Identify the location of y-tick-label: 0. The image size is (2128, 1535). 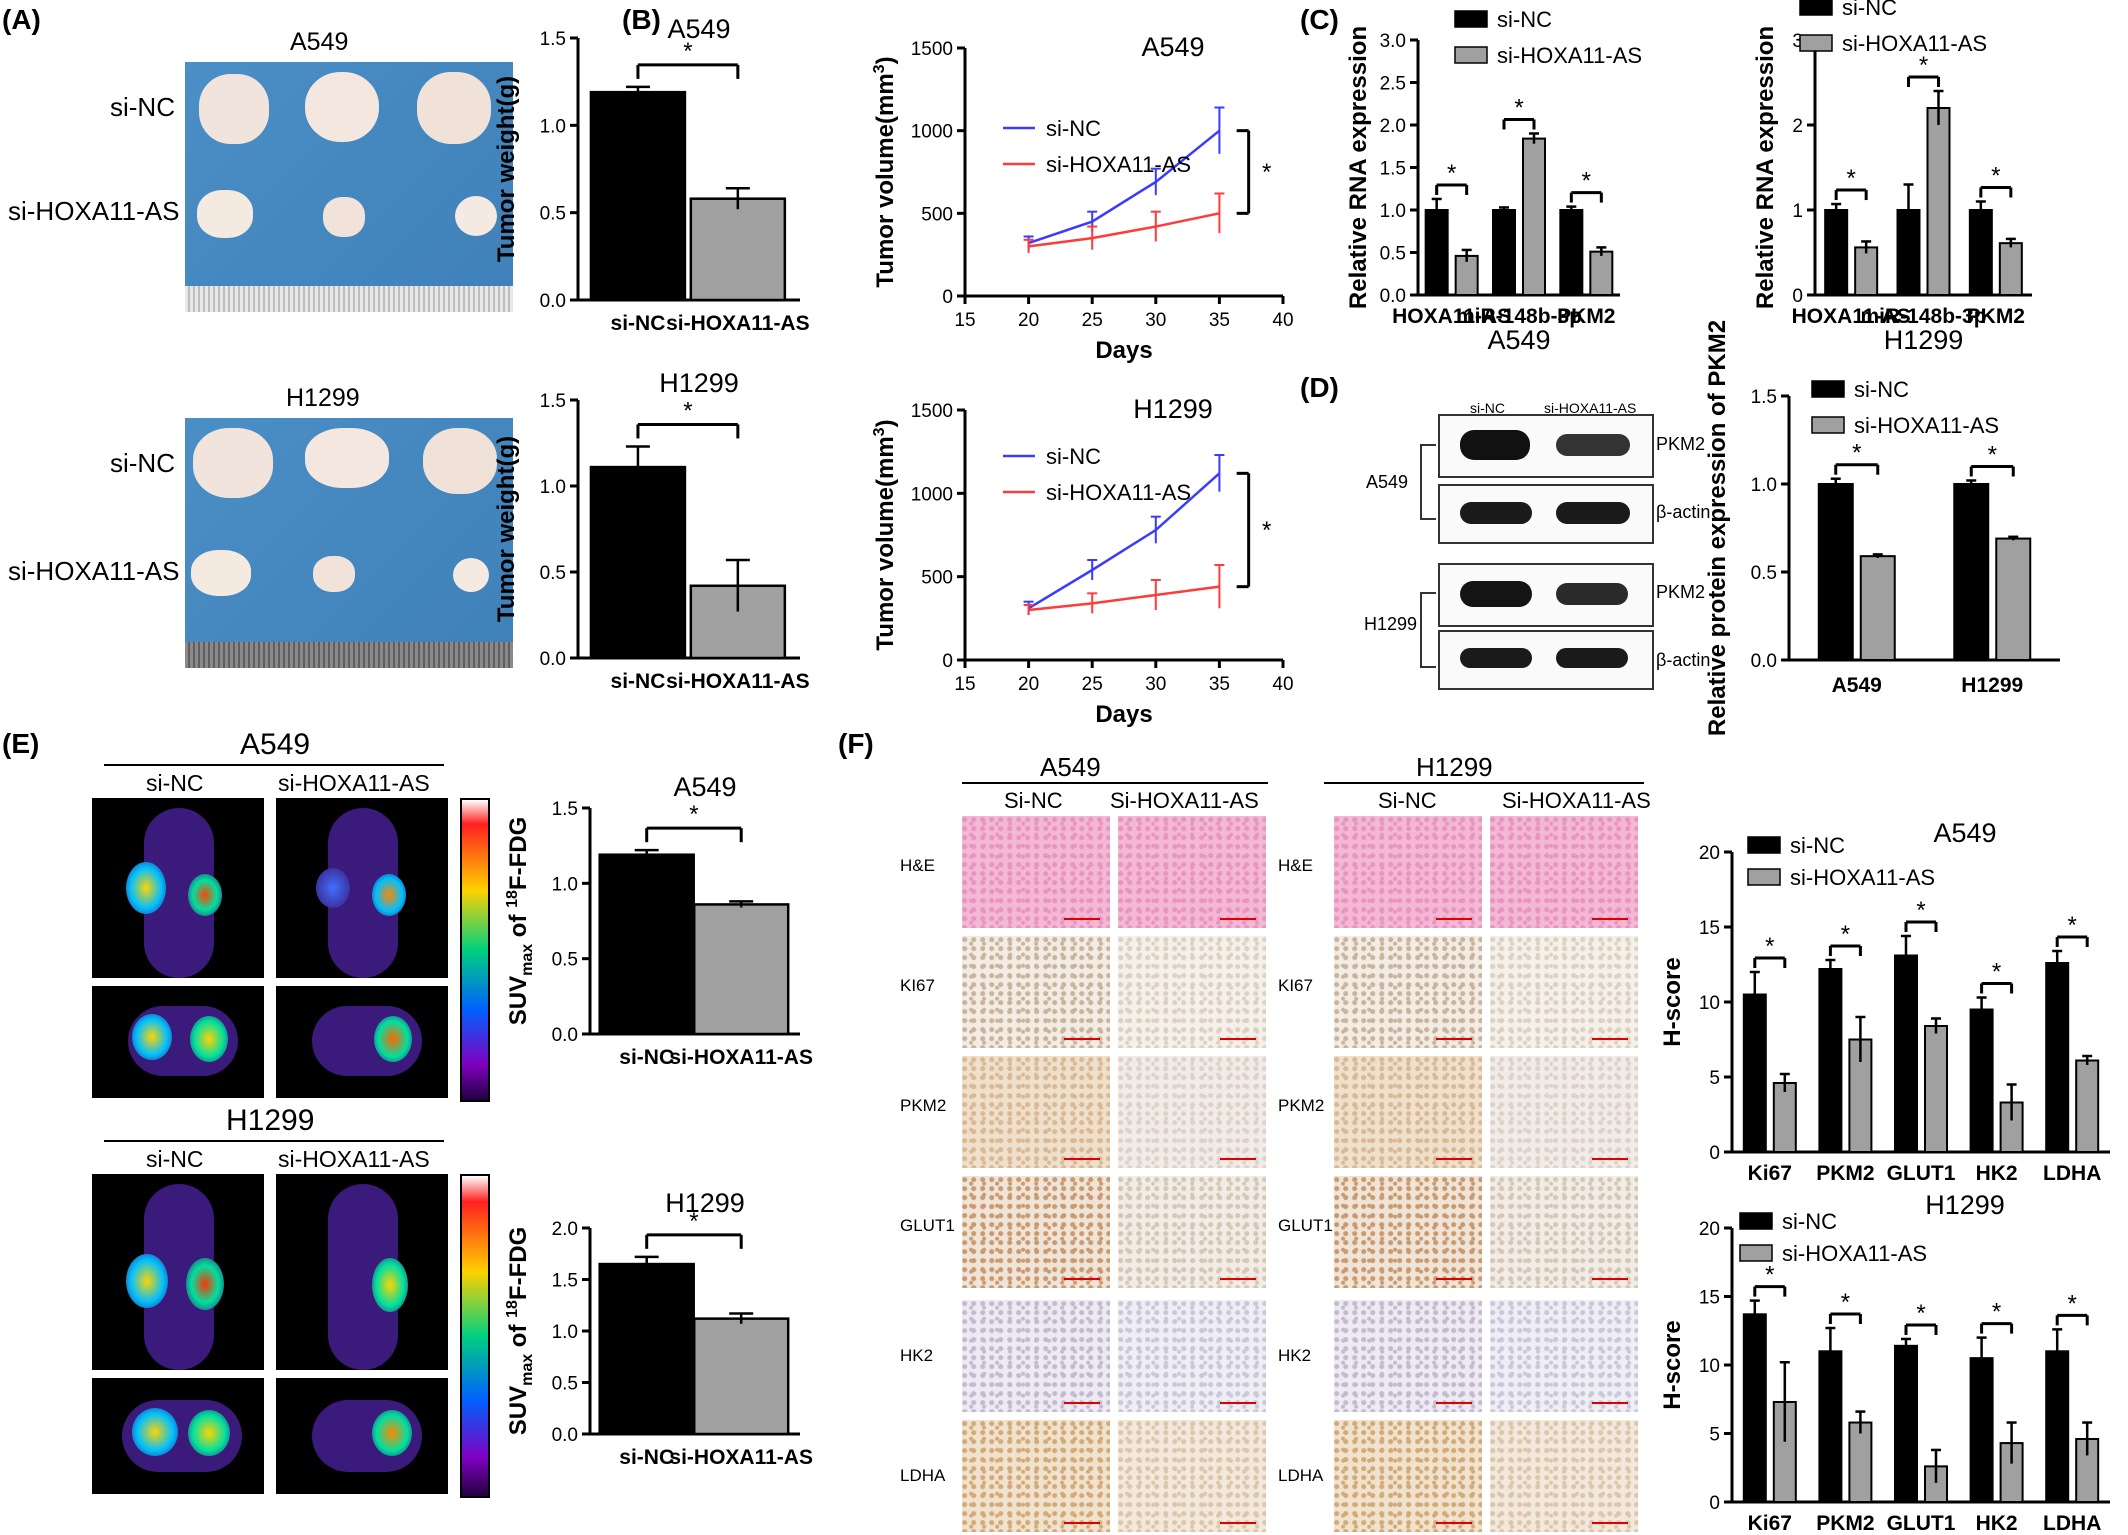
(1797, 296).